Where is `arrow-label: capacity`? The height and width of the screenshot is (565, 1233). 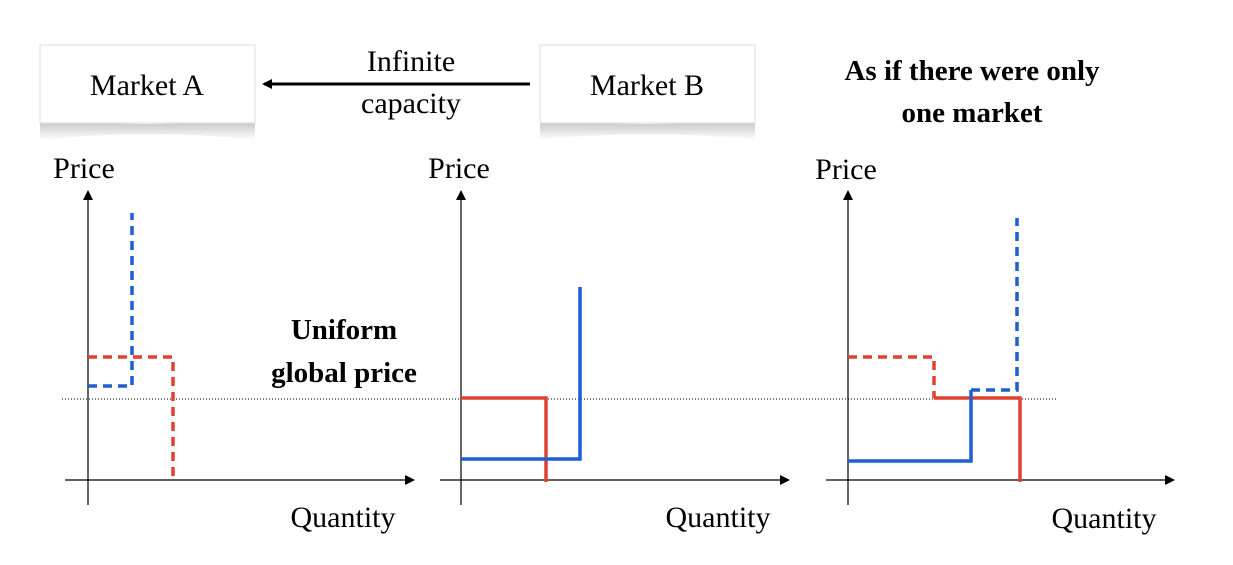 arrow-label: capacity is located at coordinates (411, 103).